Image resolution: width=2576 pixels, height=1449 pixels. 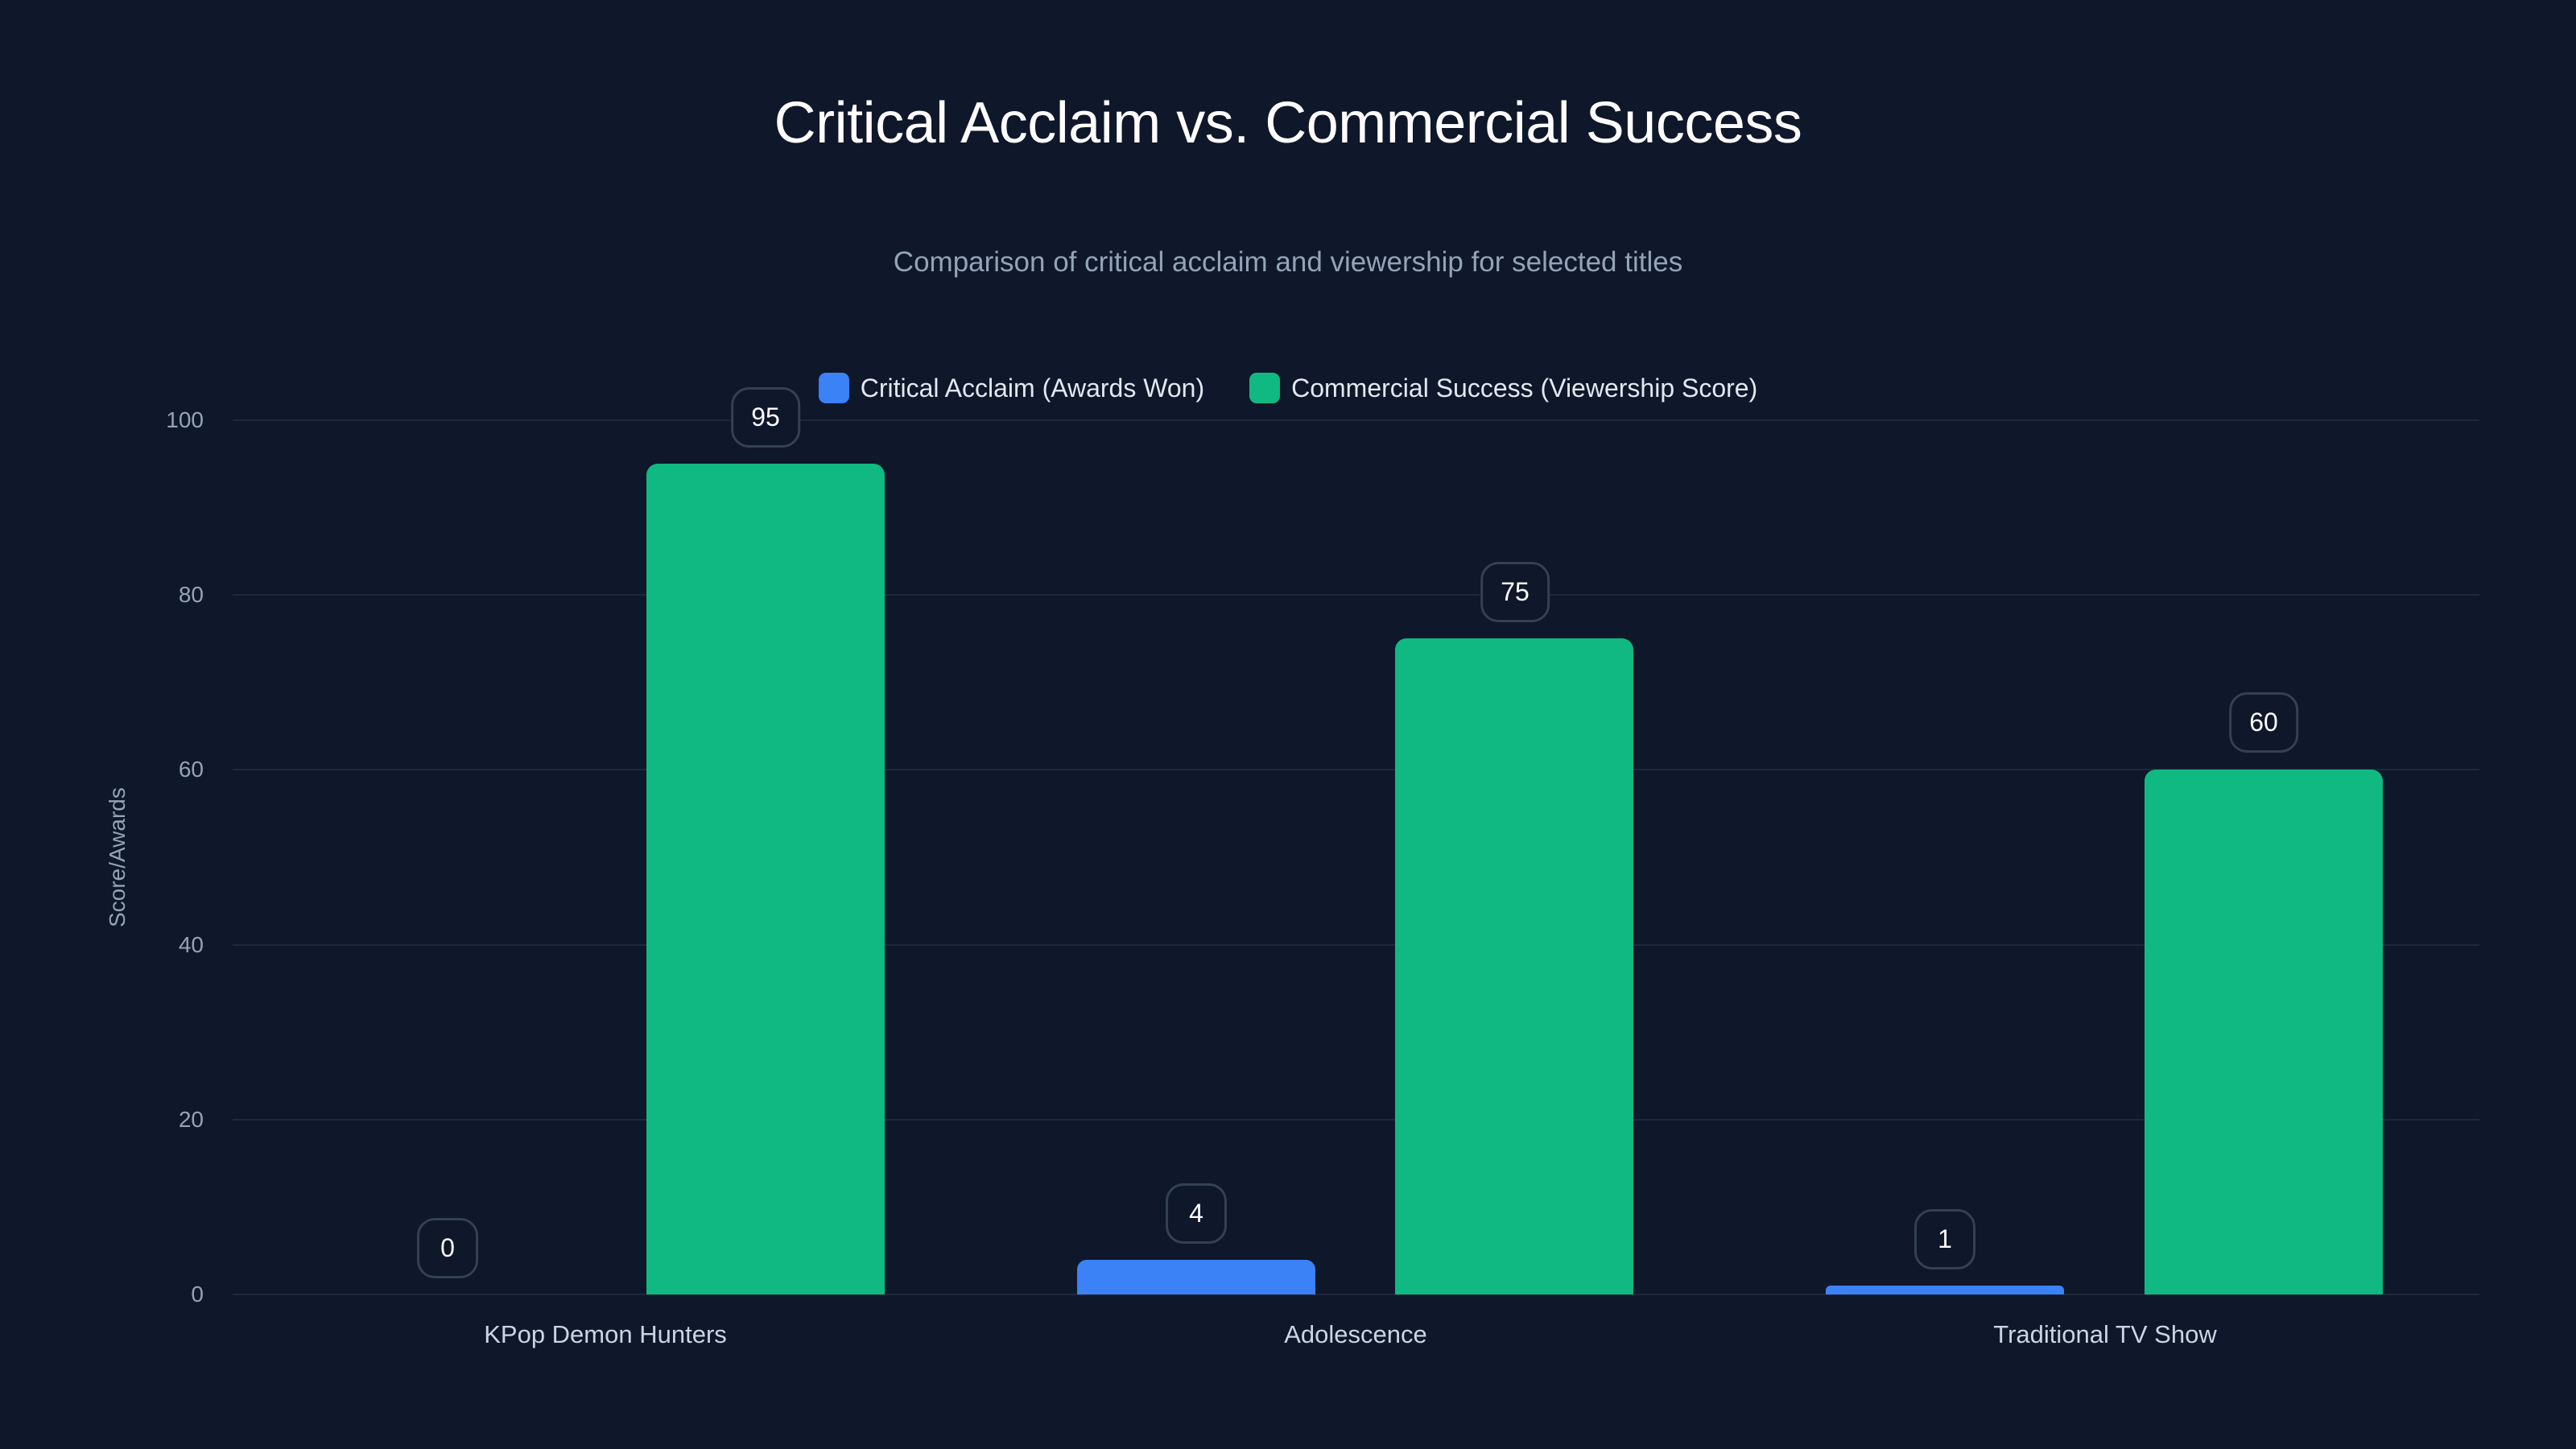 I want to click on legend-swatch-green, so click(x=1265, y=388).